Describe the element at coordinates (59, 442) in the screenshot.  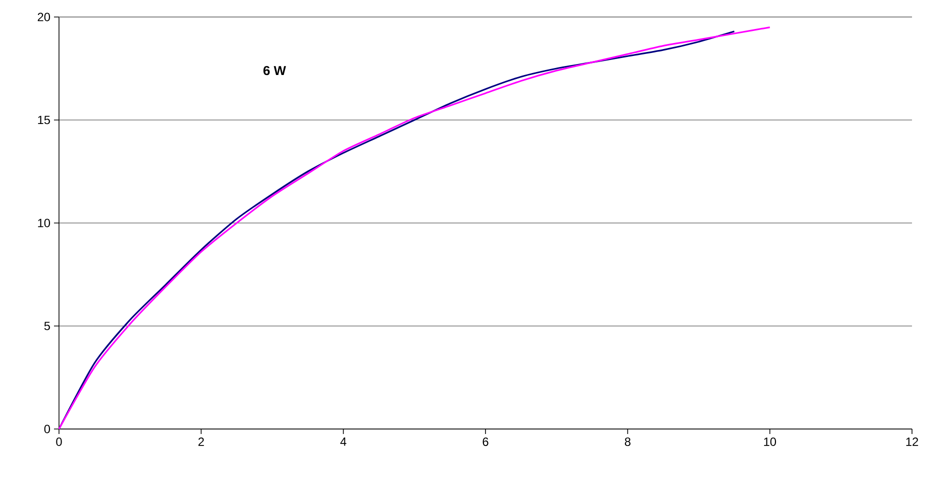
I see `x-tick-label: 0` at that location.